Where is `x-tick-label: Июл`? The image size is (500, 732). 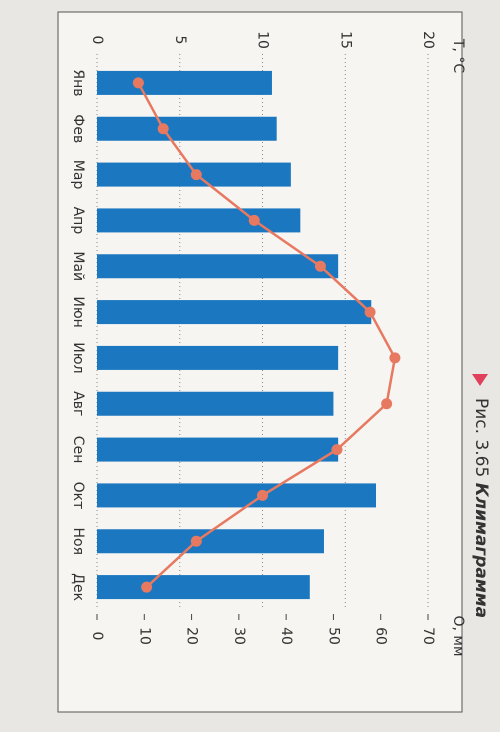 x-tick-label: Июл is located at coordinates (78, 357).